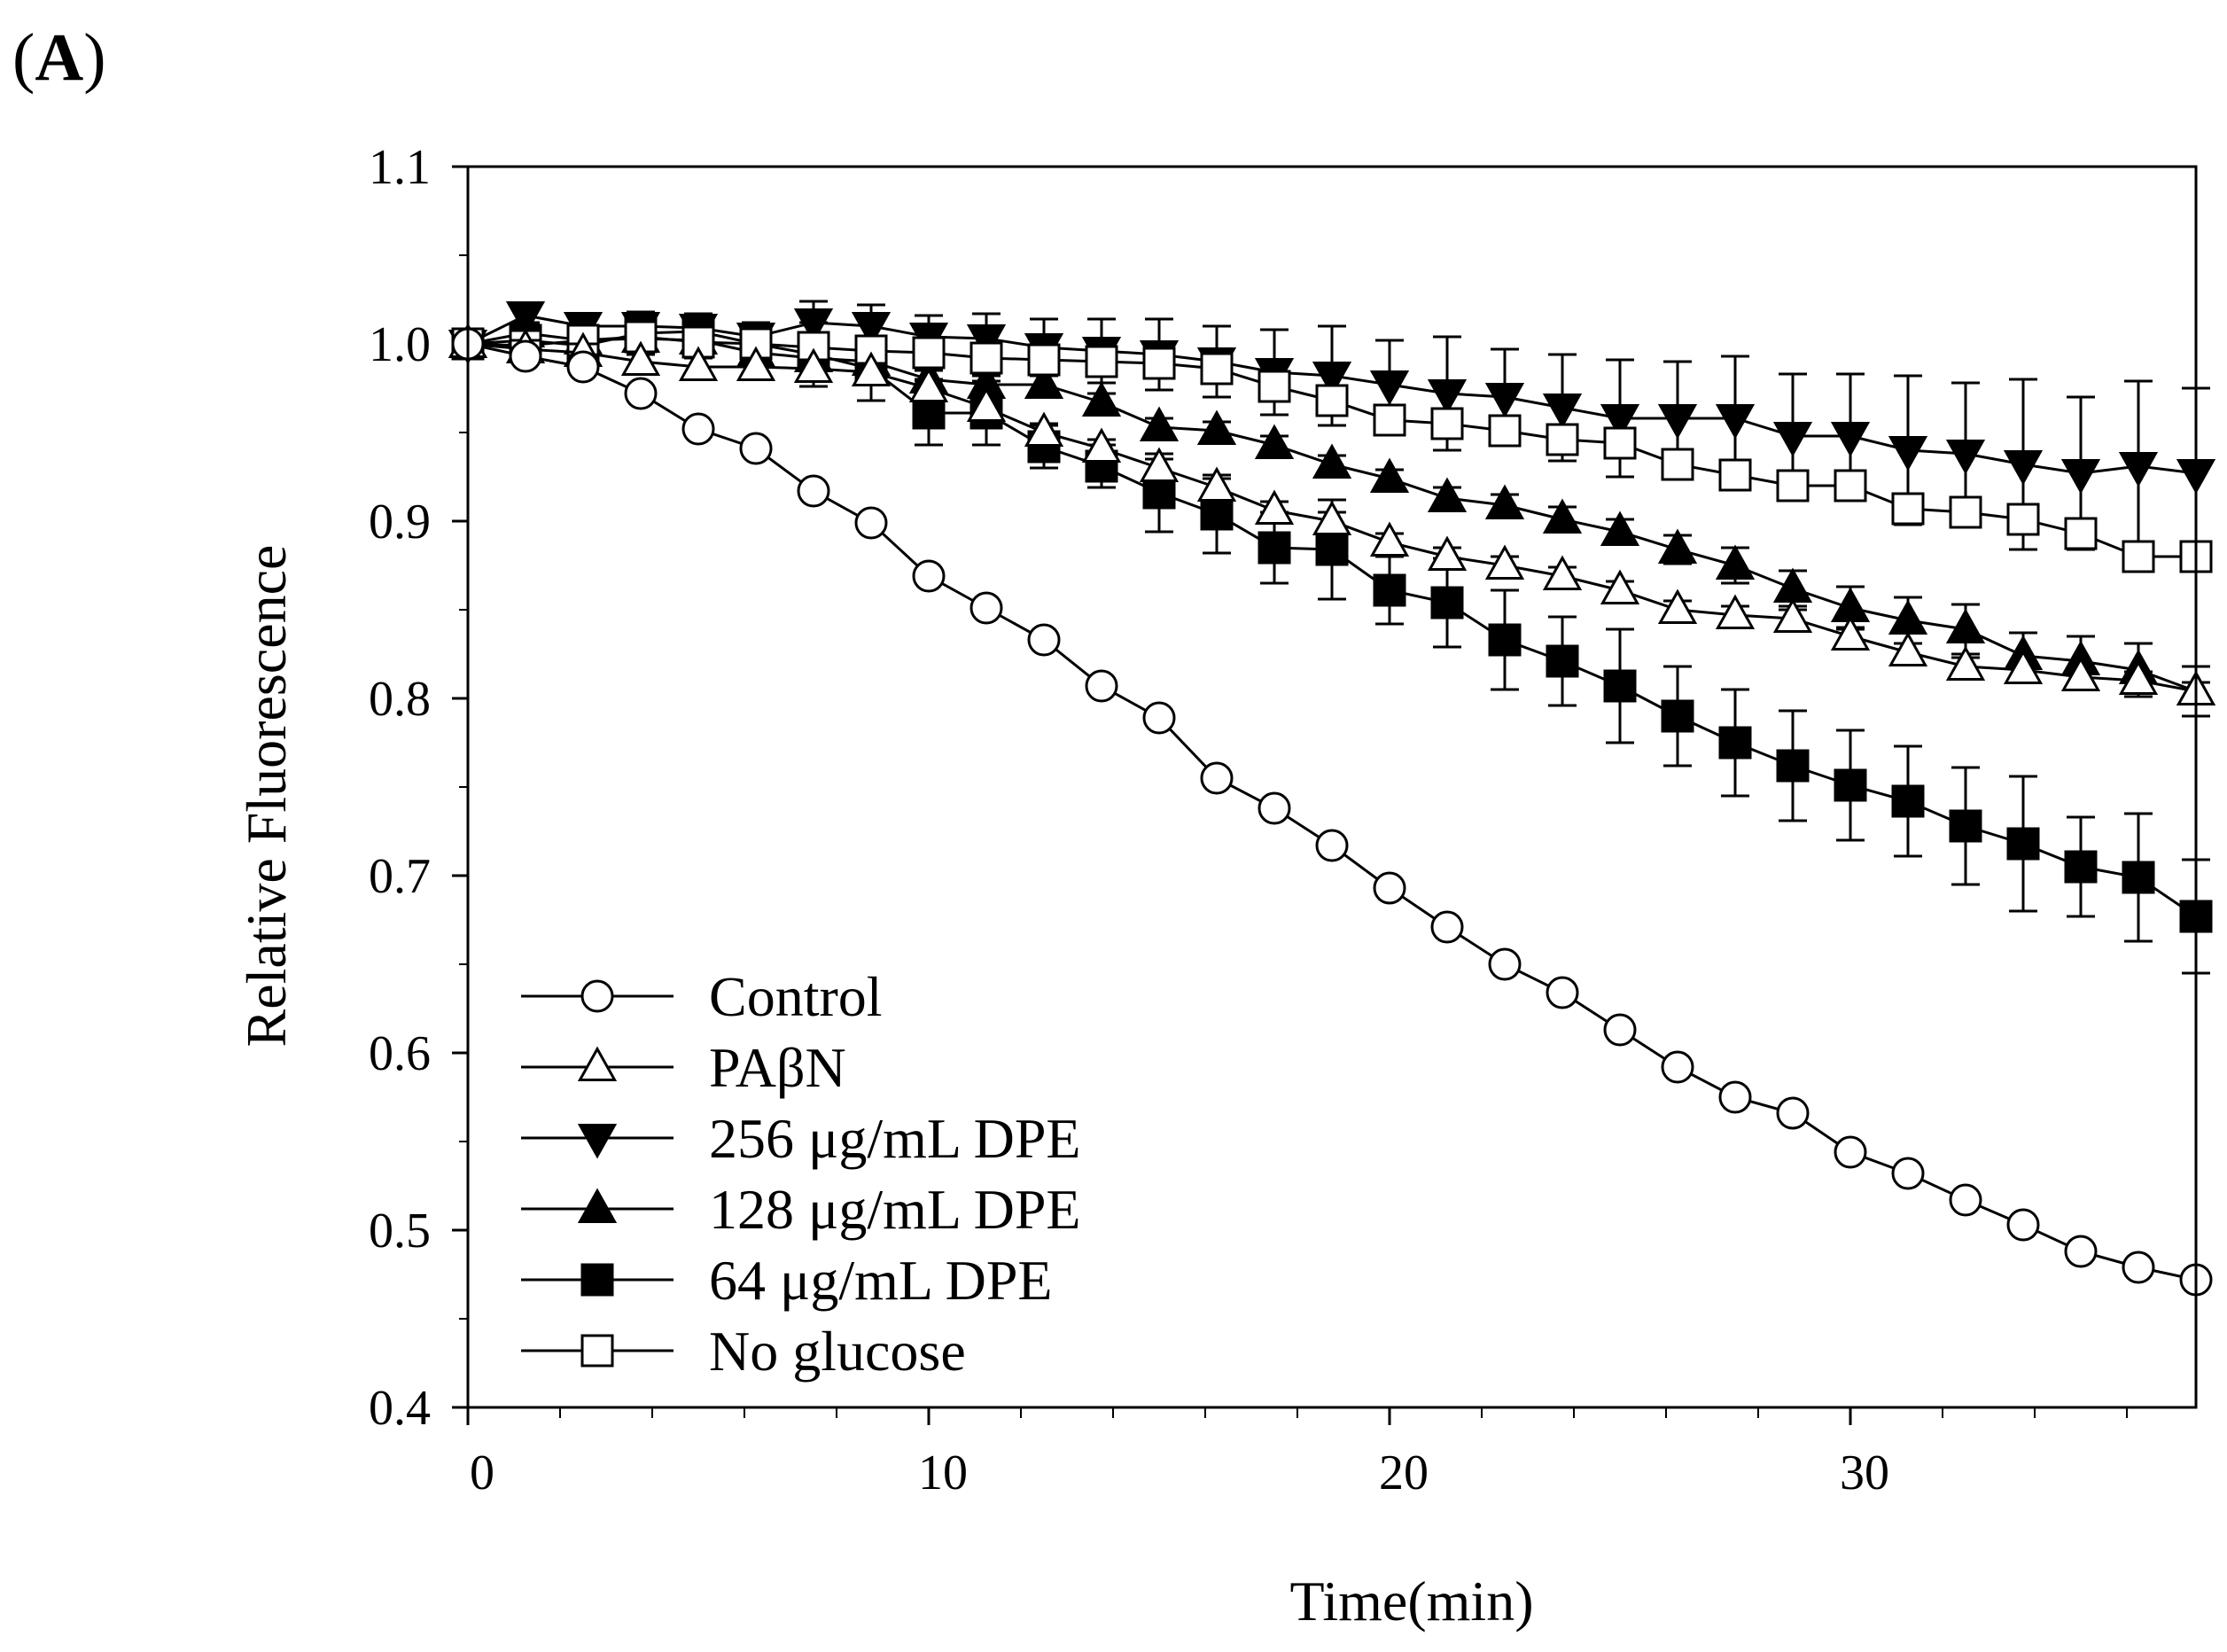  I want to click on x-axis-title: Time(min), so click(1412, 1602).